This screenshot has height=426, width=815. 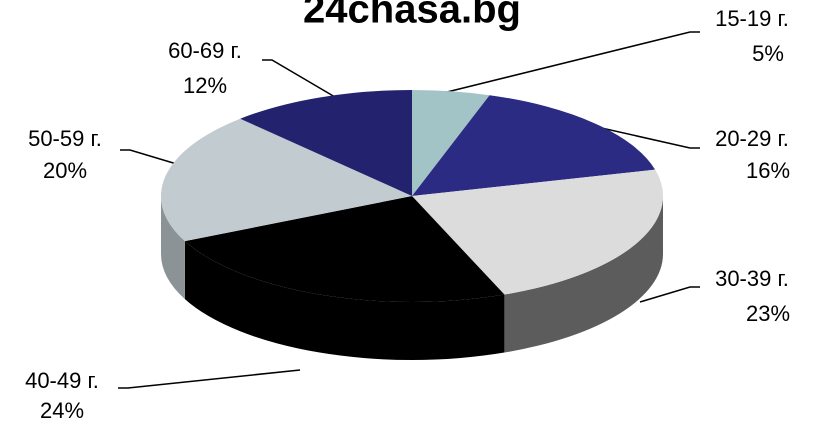 What do you see at coordinates (768, 53) in the screenshot?
I see `value-label: 5%` at bounding box center [768, 53].